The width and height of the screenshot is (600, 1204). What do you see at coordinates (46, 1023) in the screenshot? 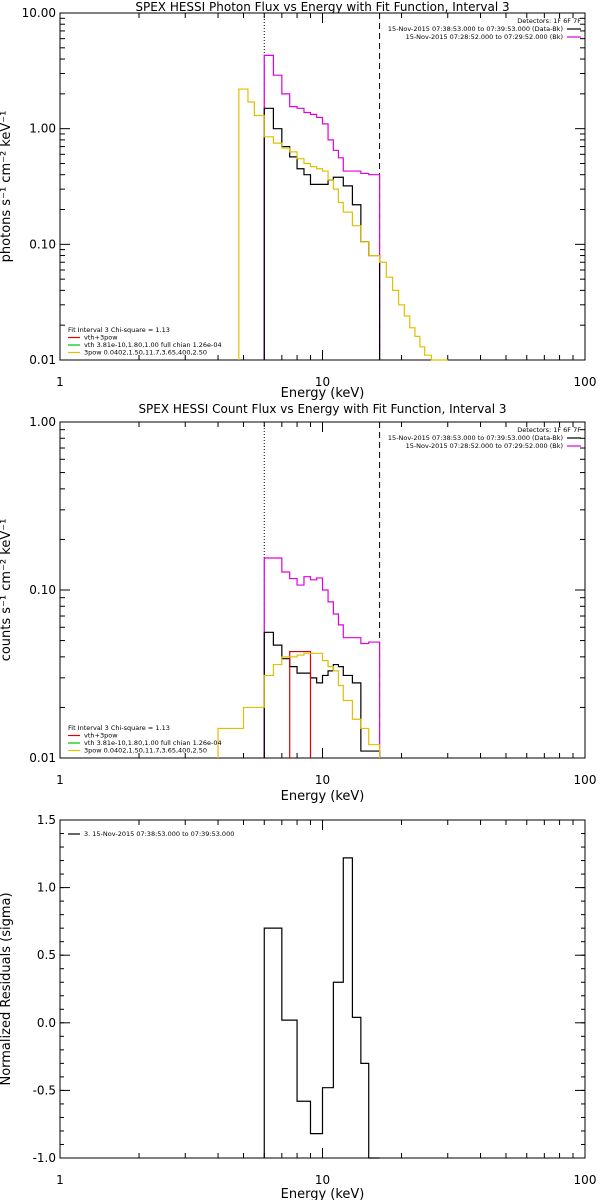
I see `y-tick-label: 0.0` at bounding box center [46, 1023].